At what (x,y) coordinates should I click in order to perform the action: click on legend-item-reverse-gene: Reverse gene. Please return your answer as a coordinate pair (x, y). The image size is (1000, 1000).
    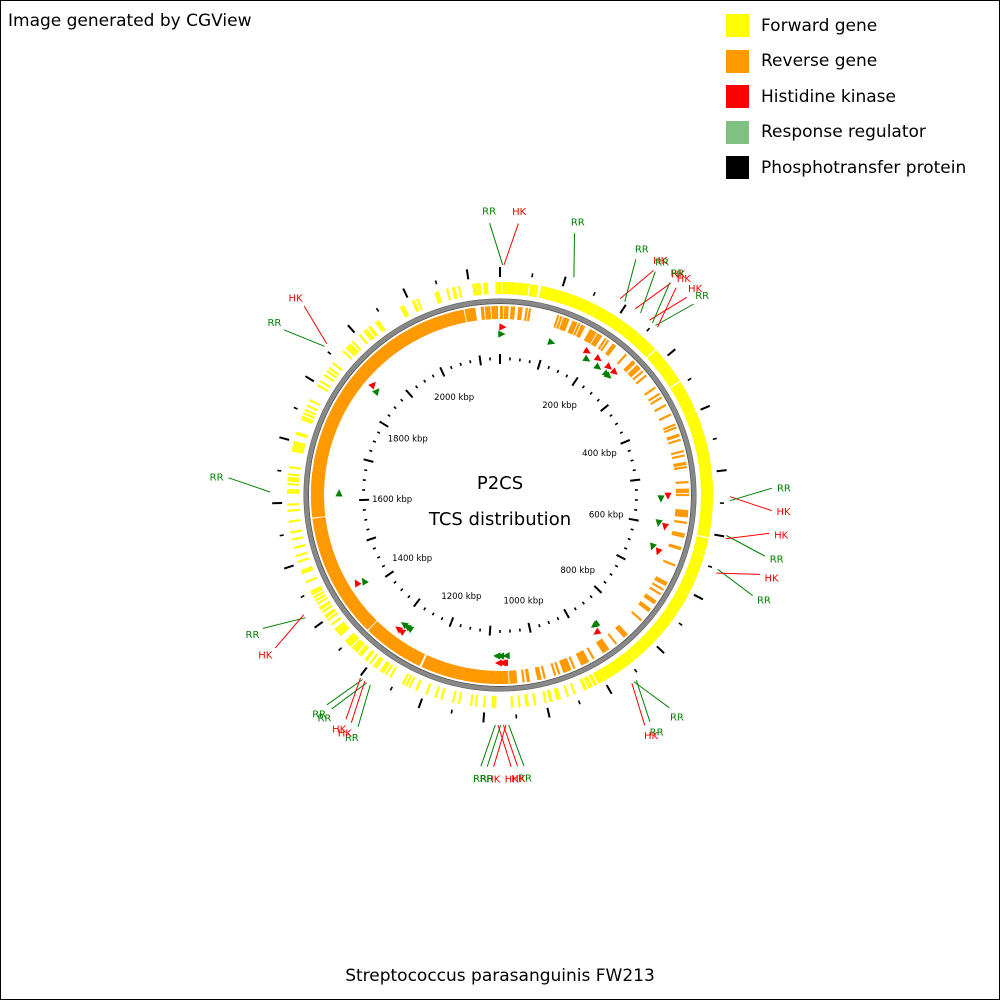
    Looking at the image, I should click on (846, 62).